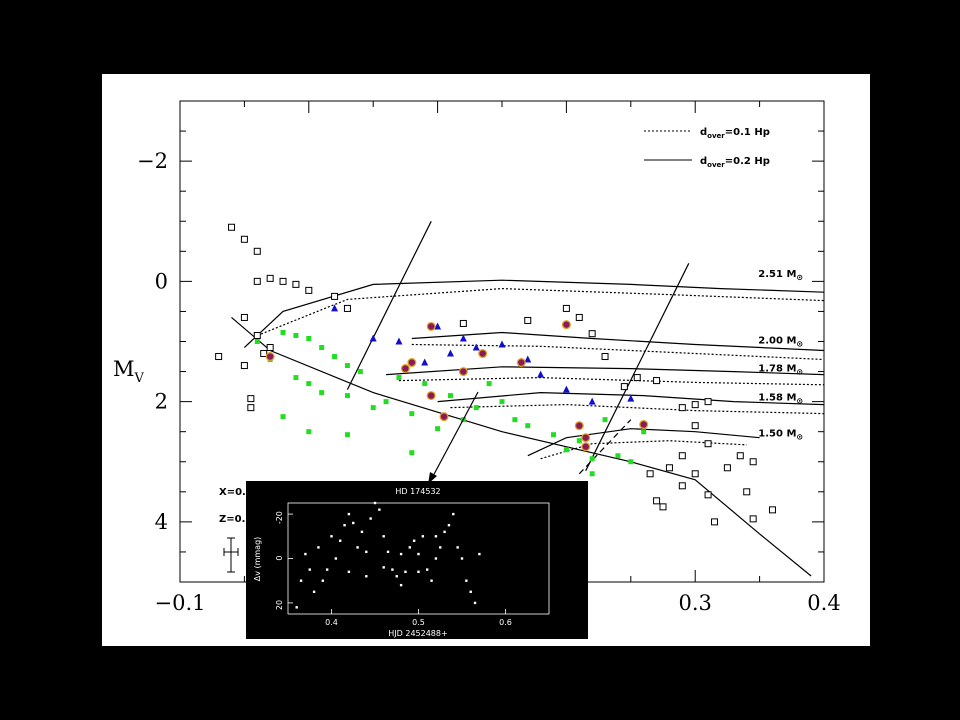  I want to click on track-dotted-2.51, so click(541, 312).